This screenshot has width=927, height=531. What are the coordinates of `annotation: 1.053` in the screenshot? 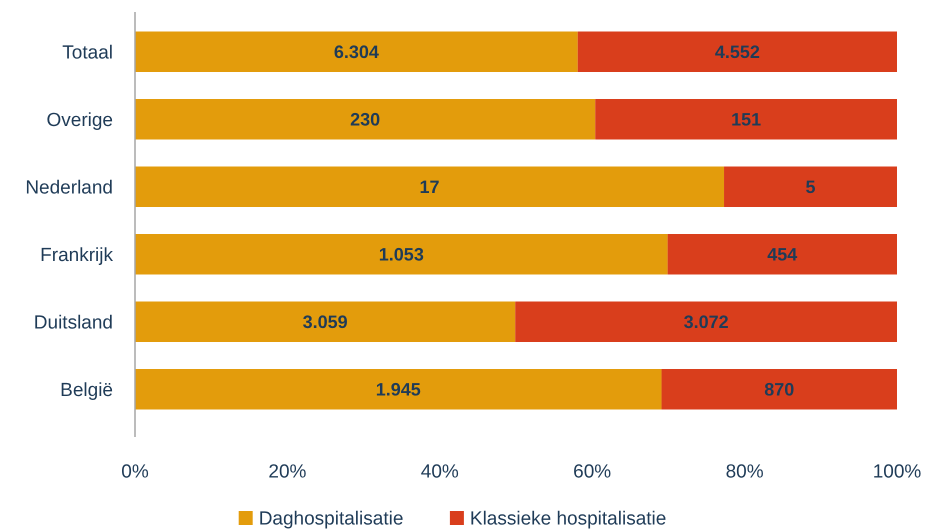 It's located at (401, 254).